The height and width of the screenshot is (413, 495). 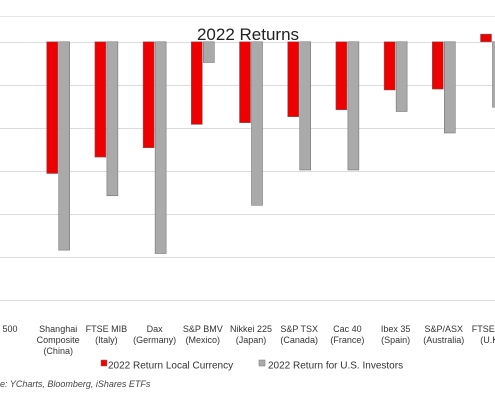 I want to click on x-tick-label: S&P BMV (Mexico), so click(x=203, y=334).